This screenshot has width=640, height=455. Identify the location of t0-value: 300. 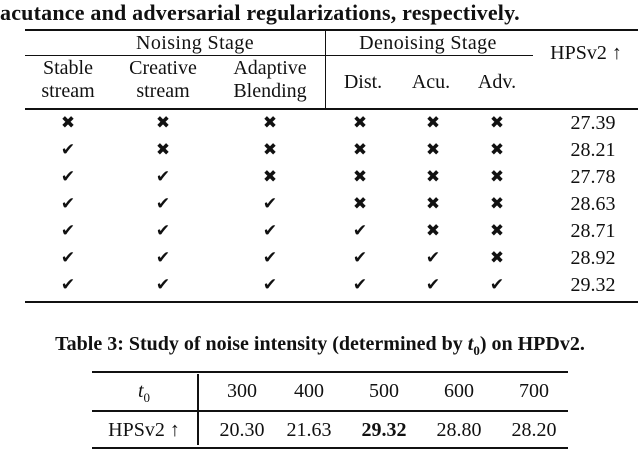
(242, 391).